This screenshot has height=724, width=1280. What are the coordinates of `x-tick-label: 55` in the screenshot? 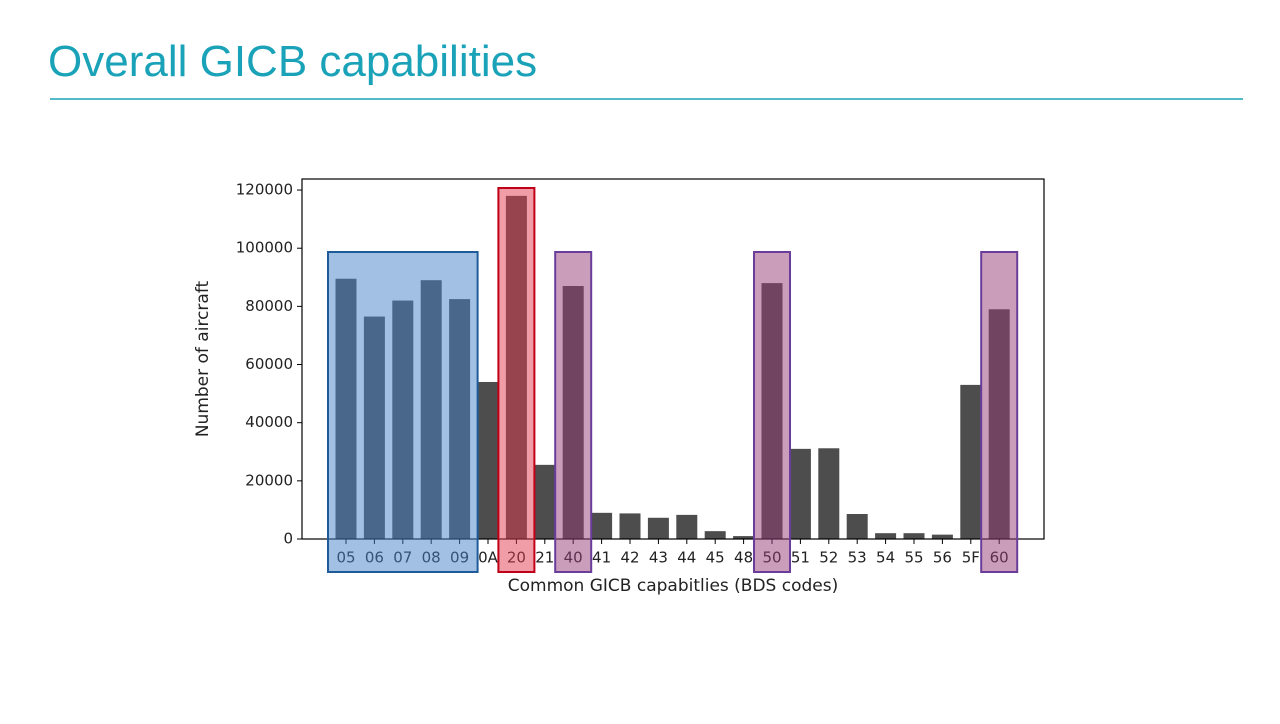 It's located at (913, 558).